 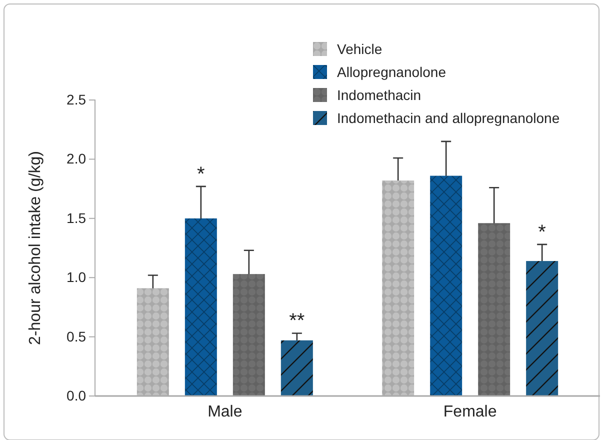 I want to click on legend-label: Vehicle, so click(x=359, y=49).